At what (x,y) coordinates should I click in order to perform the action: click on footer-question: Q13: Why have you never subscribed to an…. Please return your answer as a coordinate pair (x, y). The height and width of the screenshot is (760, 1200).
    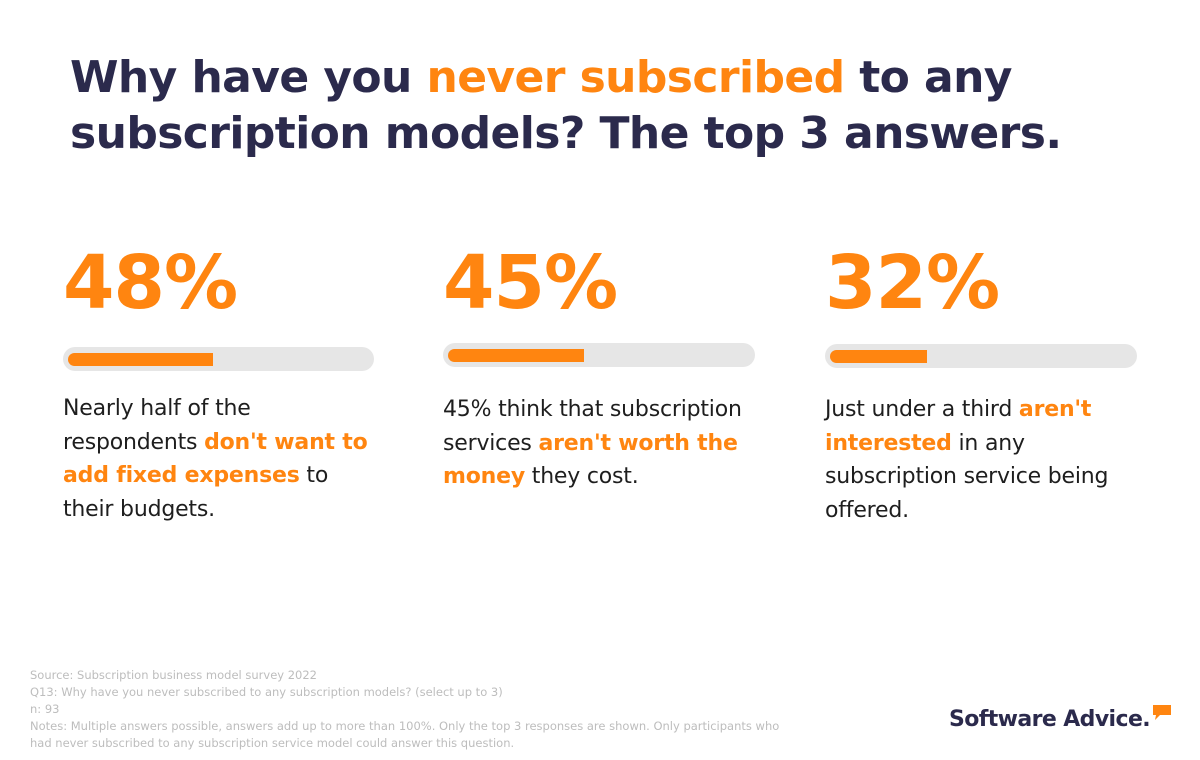
    Looking at the image, I should click on (266, 692).